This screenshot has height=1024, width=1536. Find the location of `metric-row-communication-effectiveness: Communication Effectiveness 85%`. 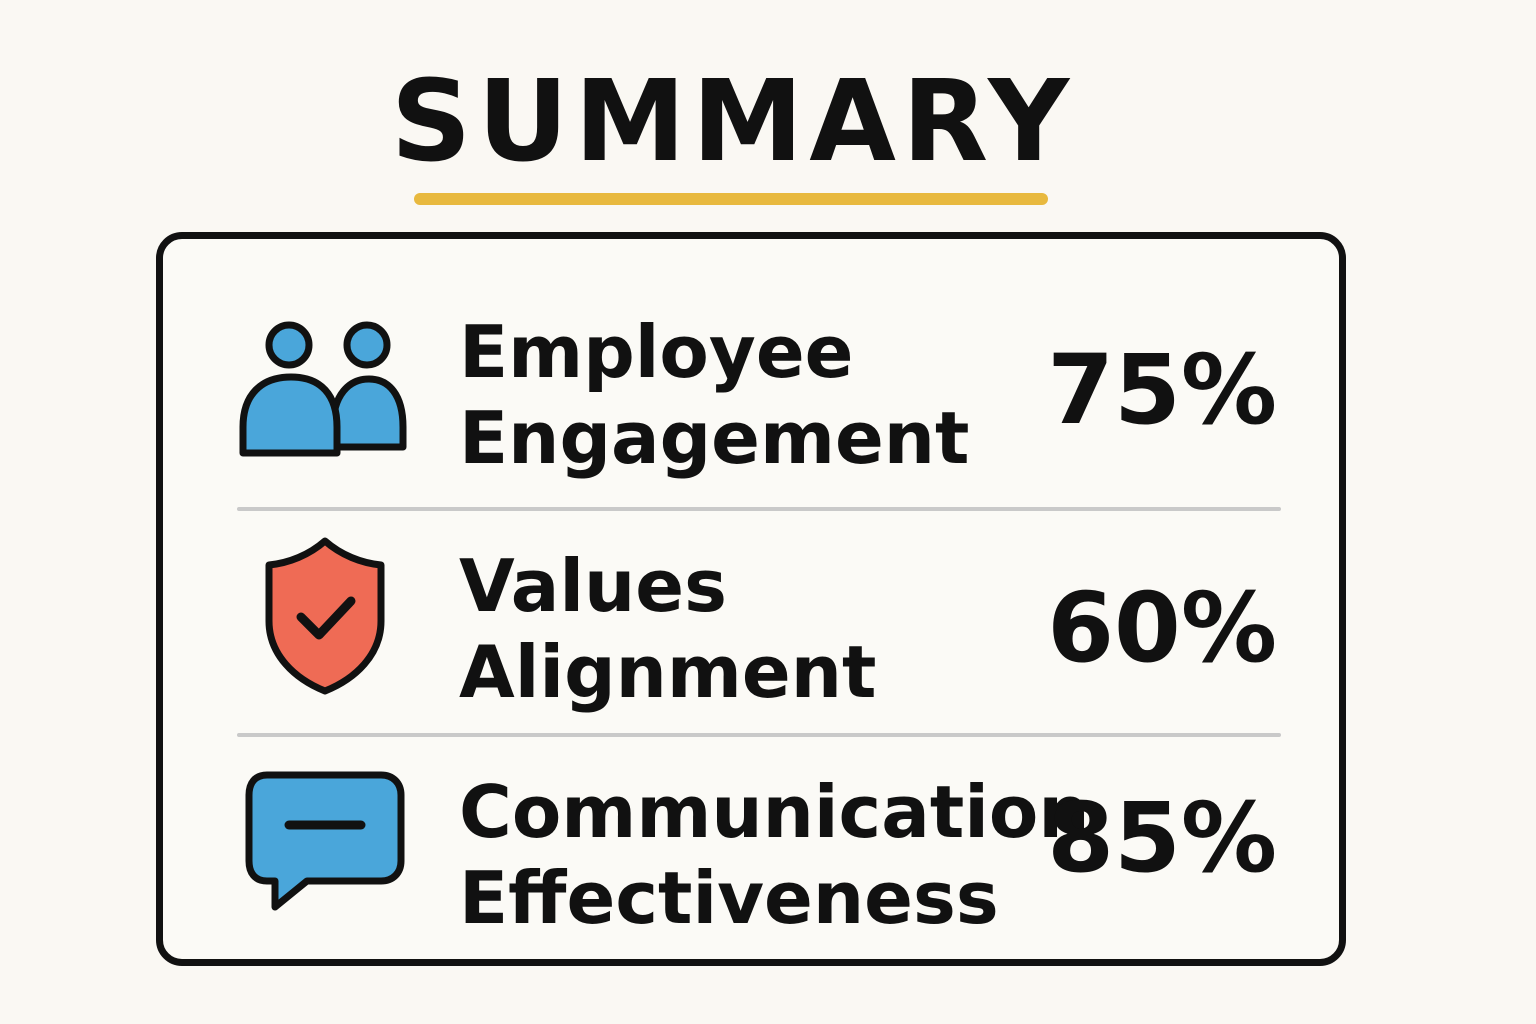

metric-row-communication-effectiveness: Communication Effectiveness 85% is located at coordinates (751, 855).